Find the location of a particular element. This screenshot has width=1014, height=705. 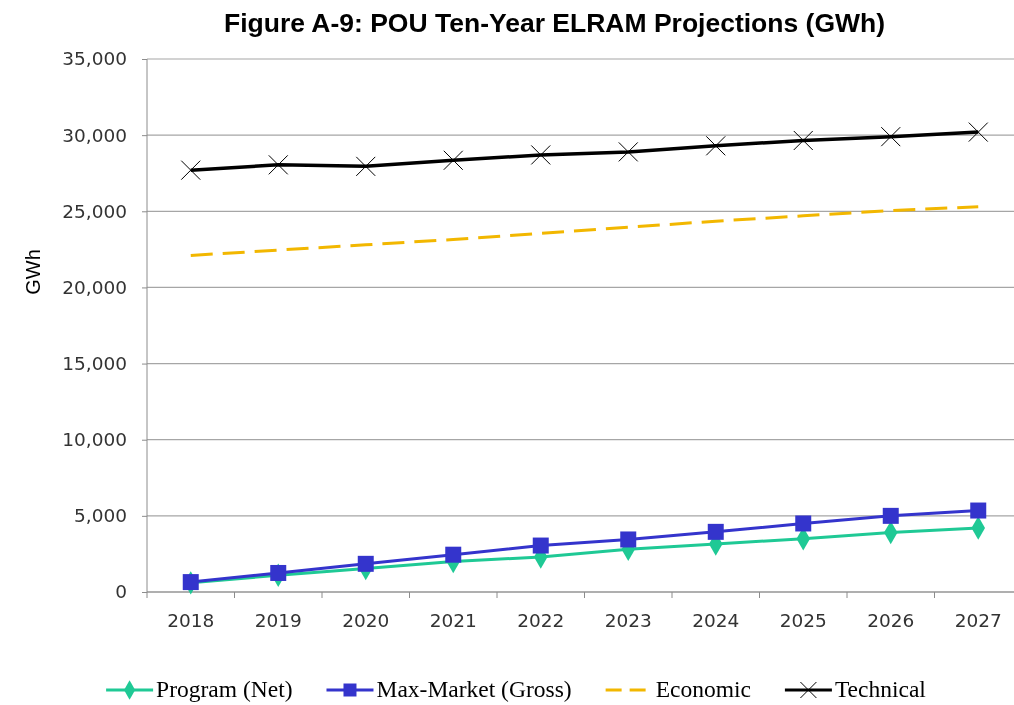

y-tick-label: 30,000 is located at coordinates (94, 135).